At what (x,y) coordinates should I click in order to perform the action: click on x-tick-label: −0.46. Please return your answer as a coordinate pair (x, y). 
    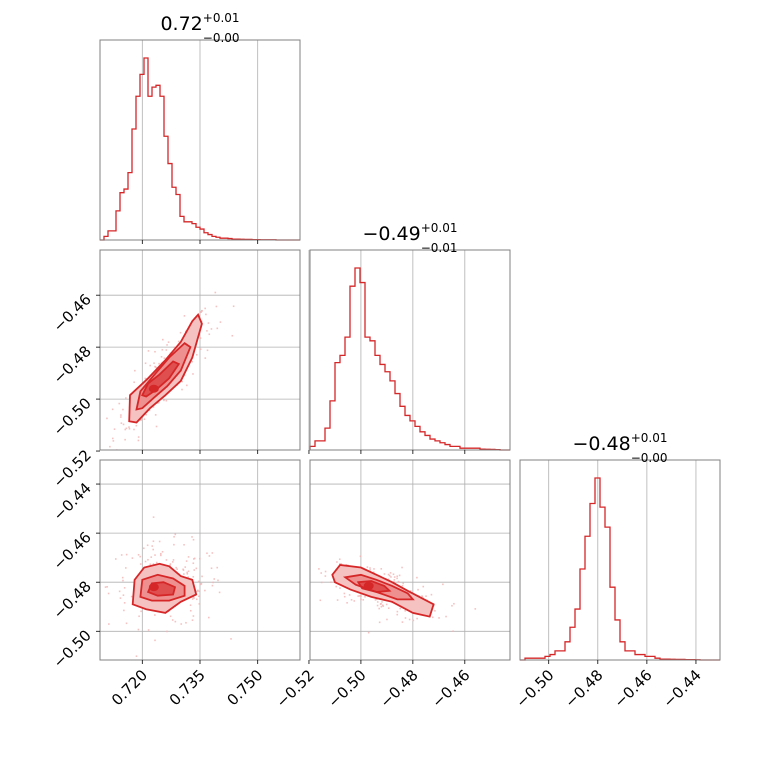
    Looking at the image, I should click on (632, 688).